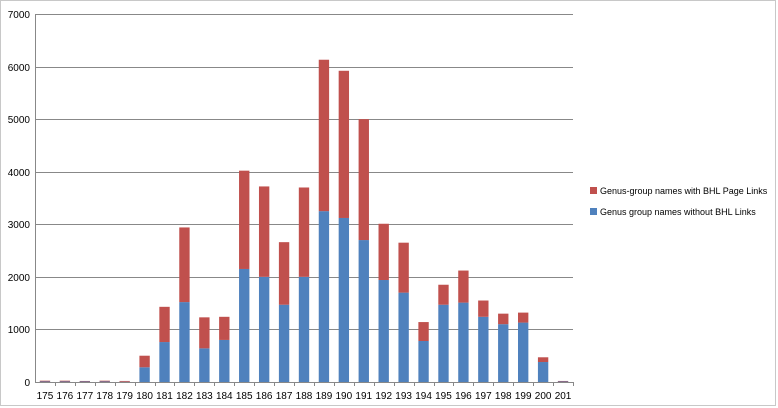 The image size is (778, 408). Describe the element at coordinates (523, 396) in the screenshot. I see `x-tick-label: 199` at that location.